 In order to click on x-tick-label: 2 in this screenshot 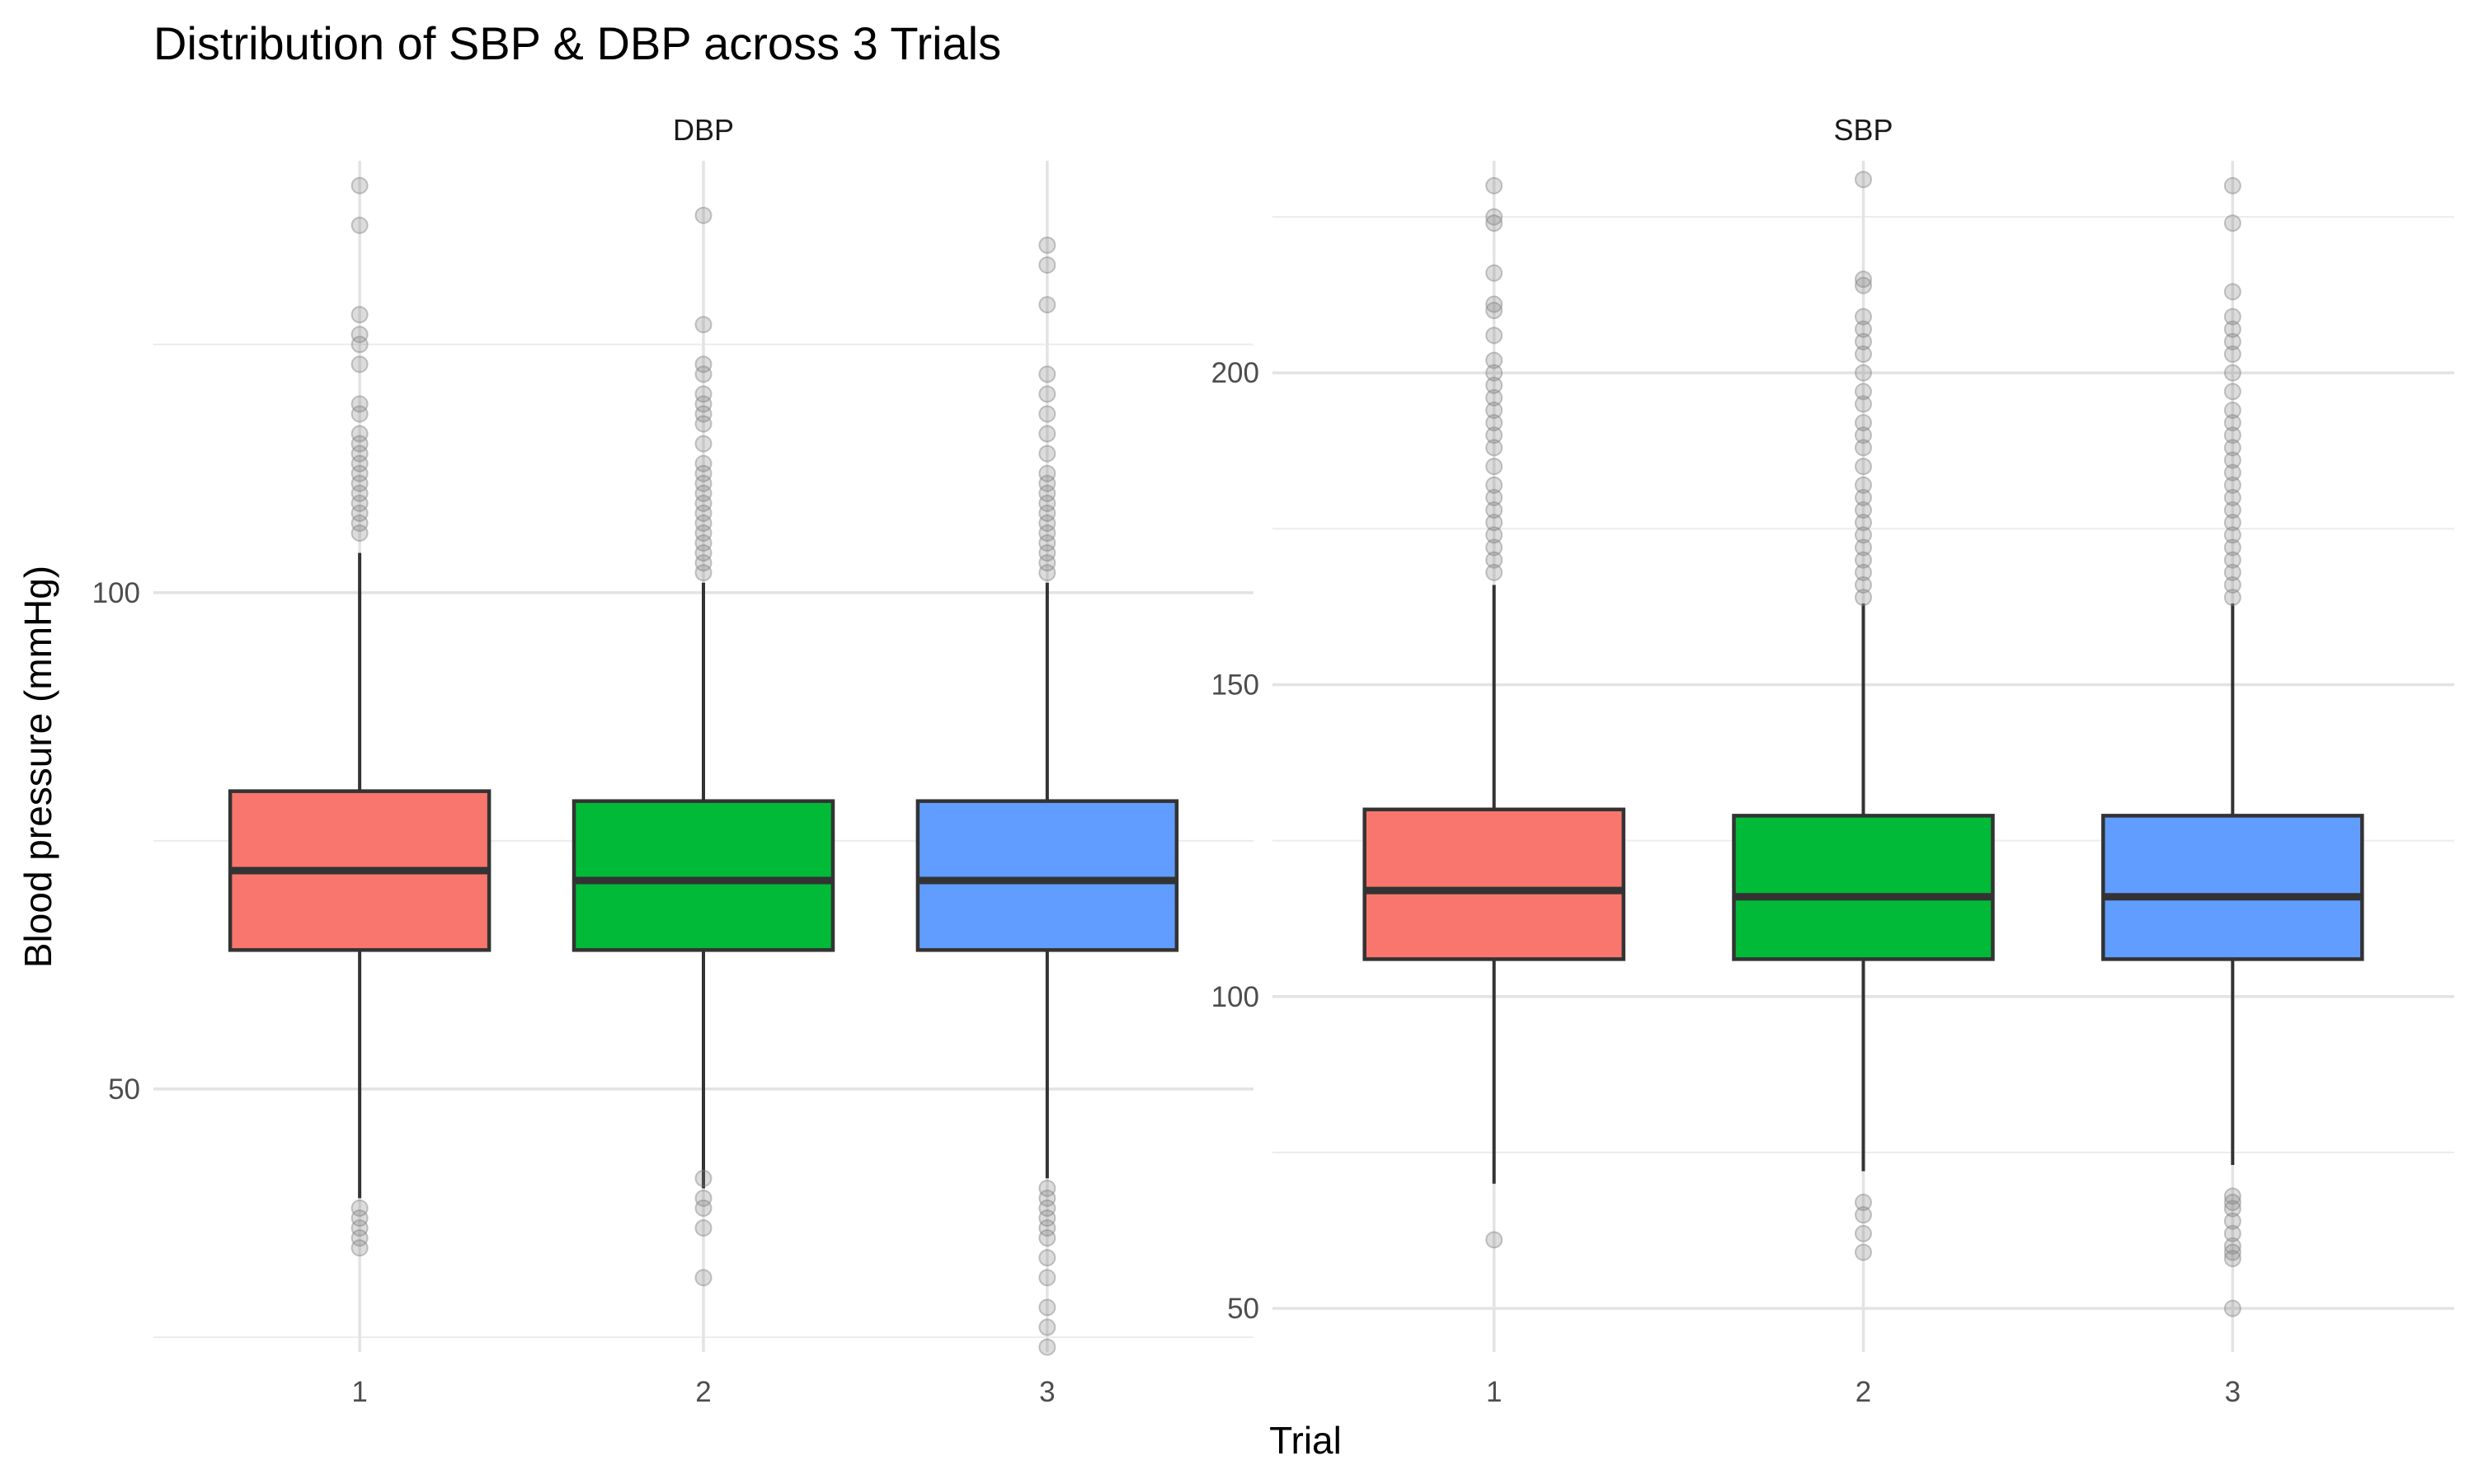, I will do `click(703, 1392)`.